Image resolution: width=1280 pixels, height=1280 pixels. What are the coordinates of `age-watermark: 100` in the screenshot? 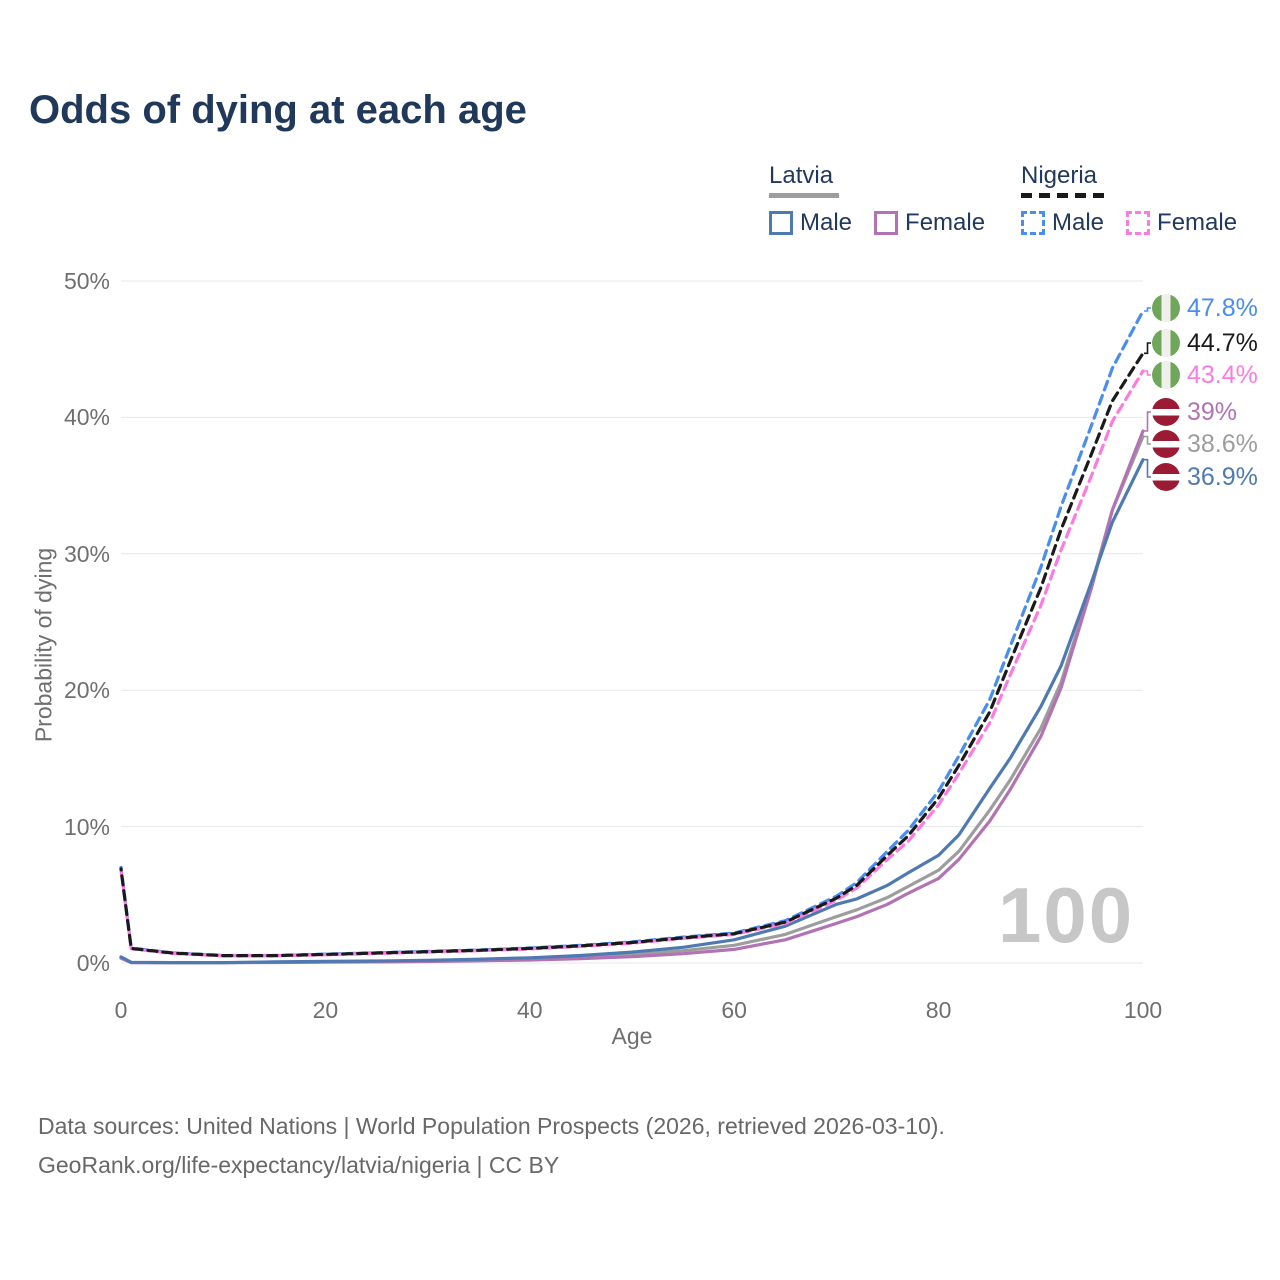 It's located at (1066, 915).